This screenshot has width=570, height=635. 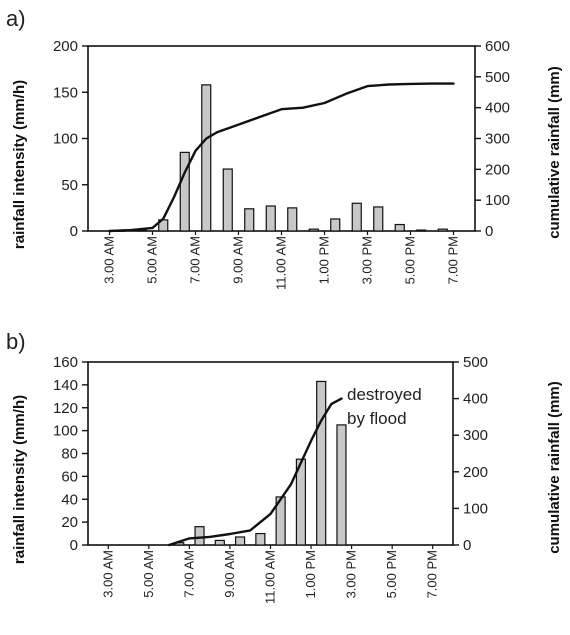 I want to click on y-tick-label: 20, so click(x=69, y=522).